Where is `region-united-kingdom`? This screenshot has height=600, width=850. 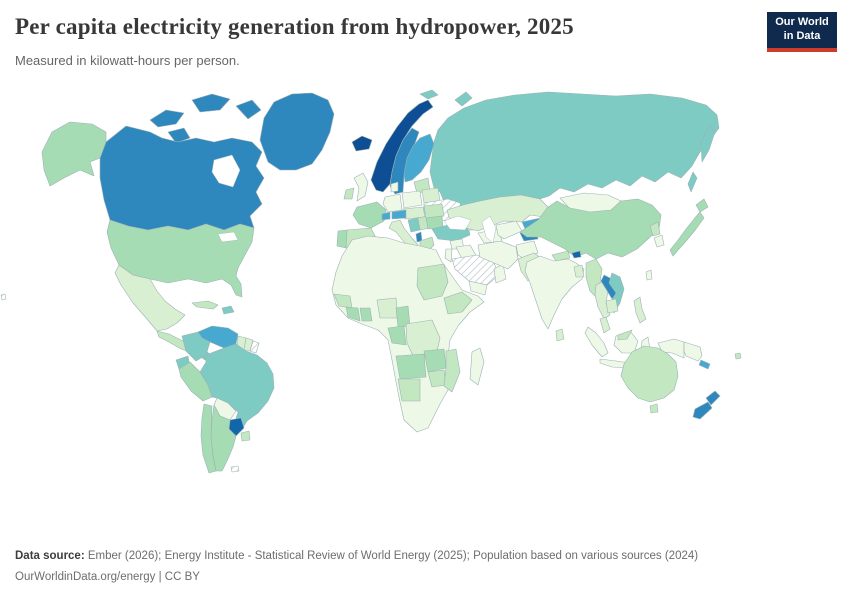
region-united-kingdom is located at coordinates (361, 187).